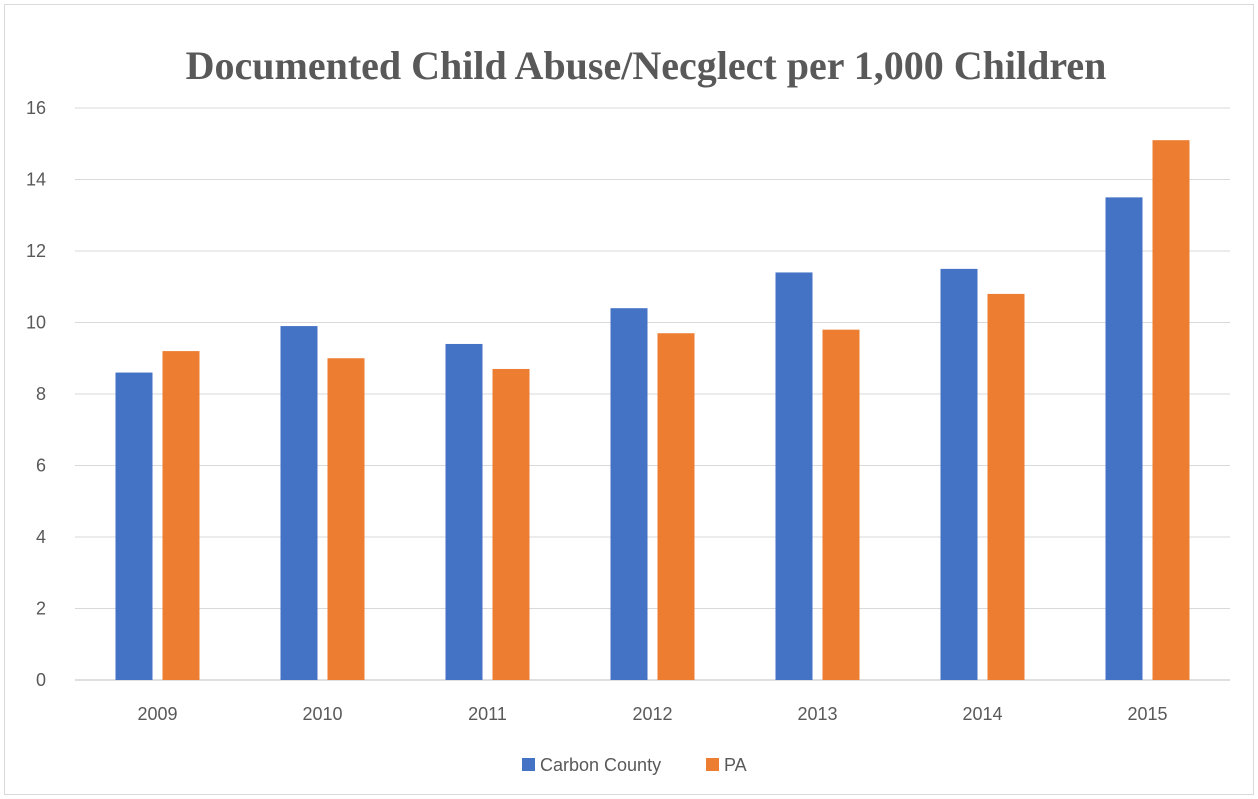  Describe the element at coordinates (346, 519) in the screenshot. I see `bar-pa-2010` at that location.